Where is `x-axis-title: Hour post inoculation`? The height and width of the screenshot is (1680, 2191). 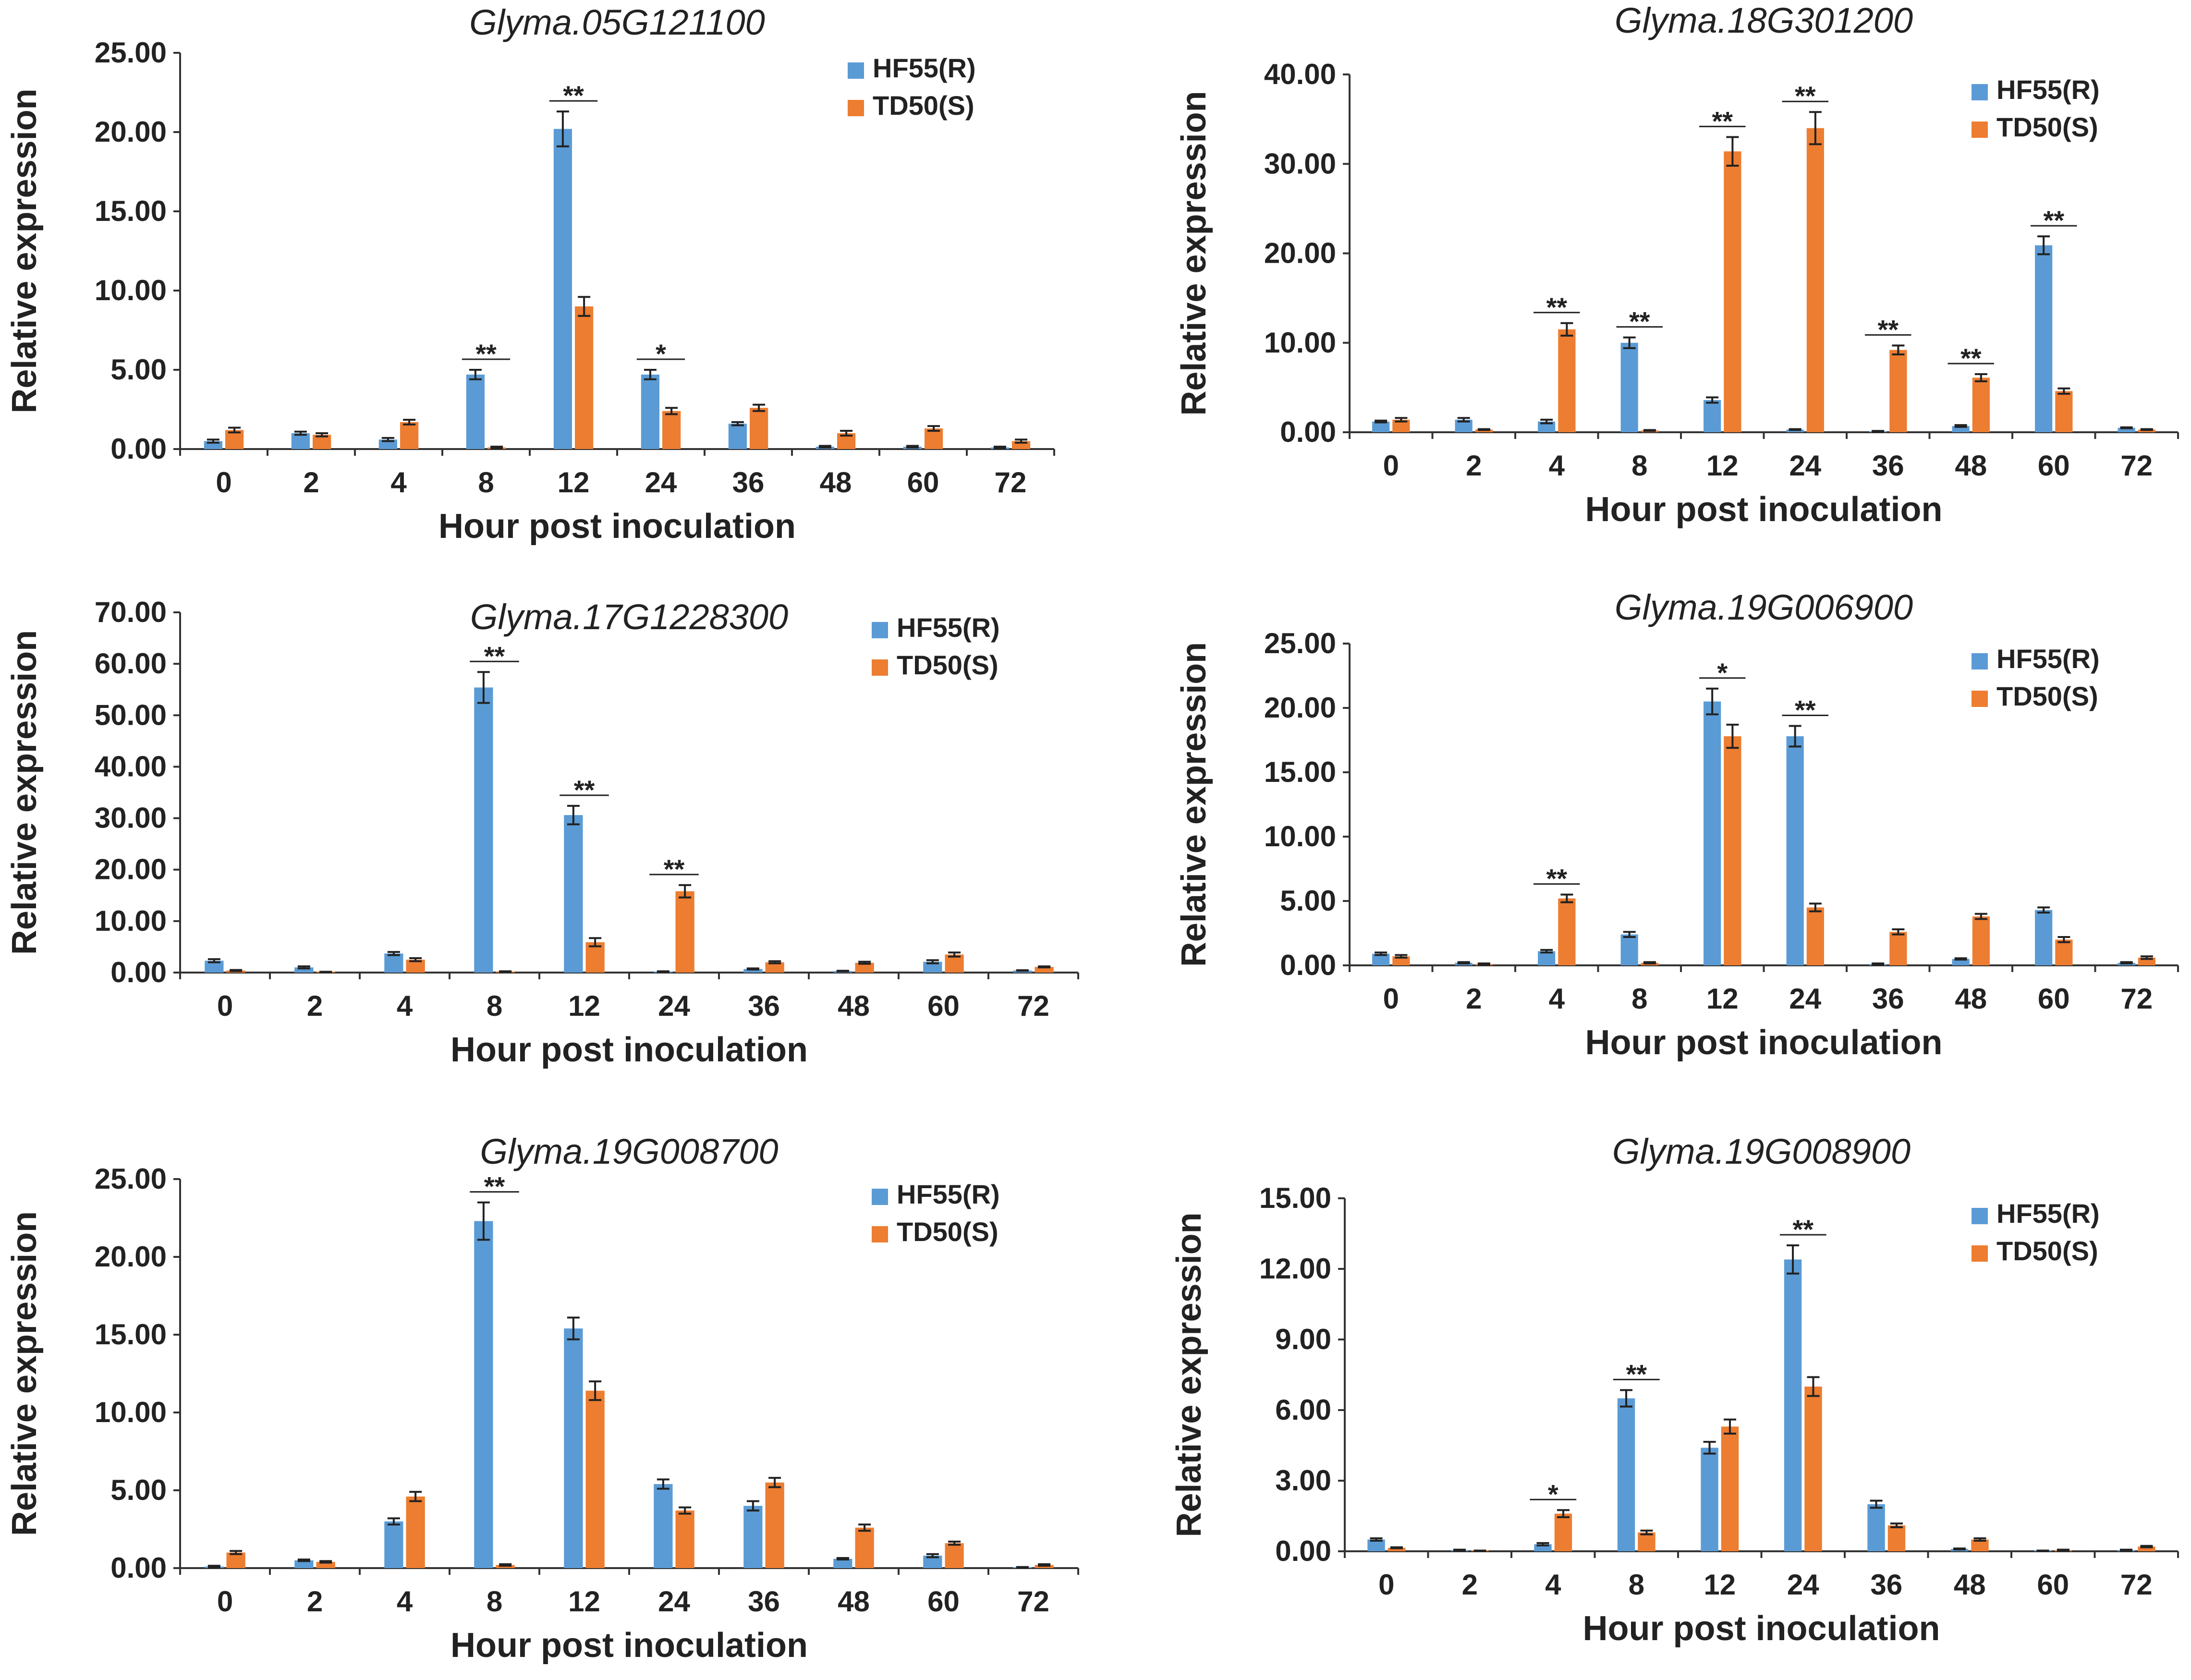 x-axis-title: Hour post inoculation is located at coordinates (1764, 510).